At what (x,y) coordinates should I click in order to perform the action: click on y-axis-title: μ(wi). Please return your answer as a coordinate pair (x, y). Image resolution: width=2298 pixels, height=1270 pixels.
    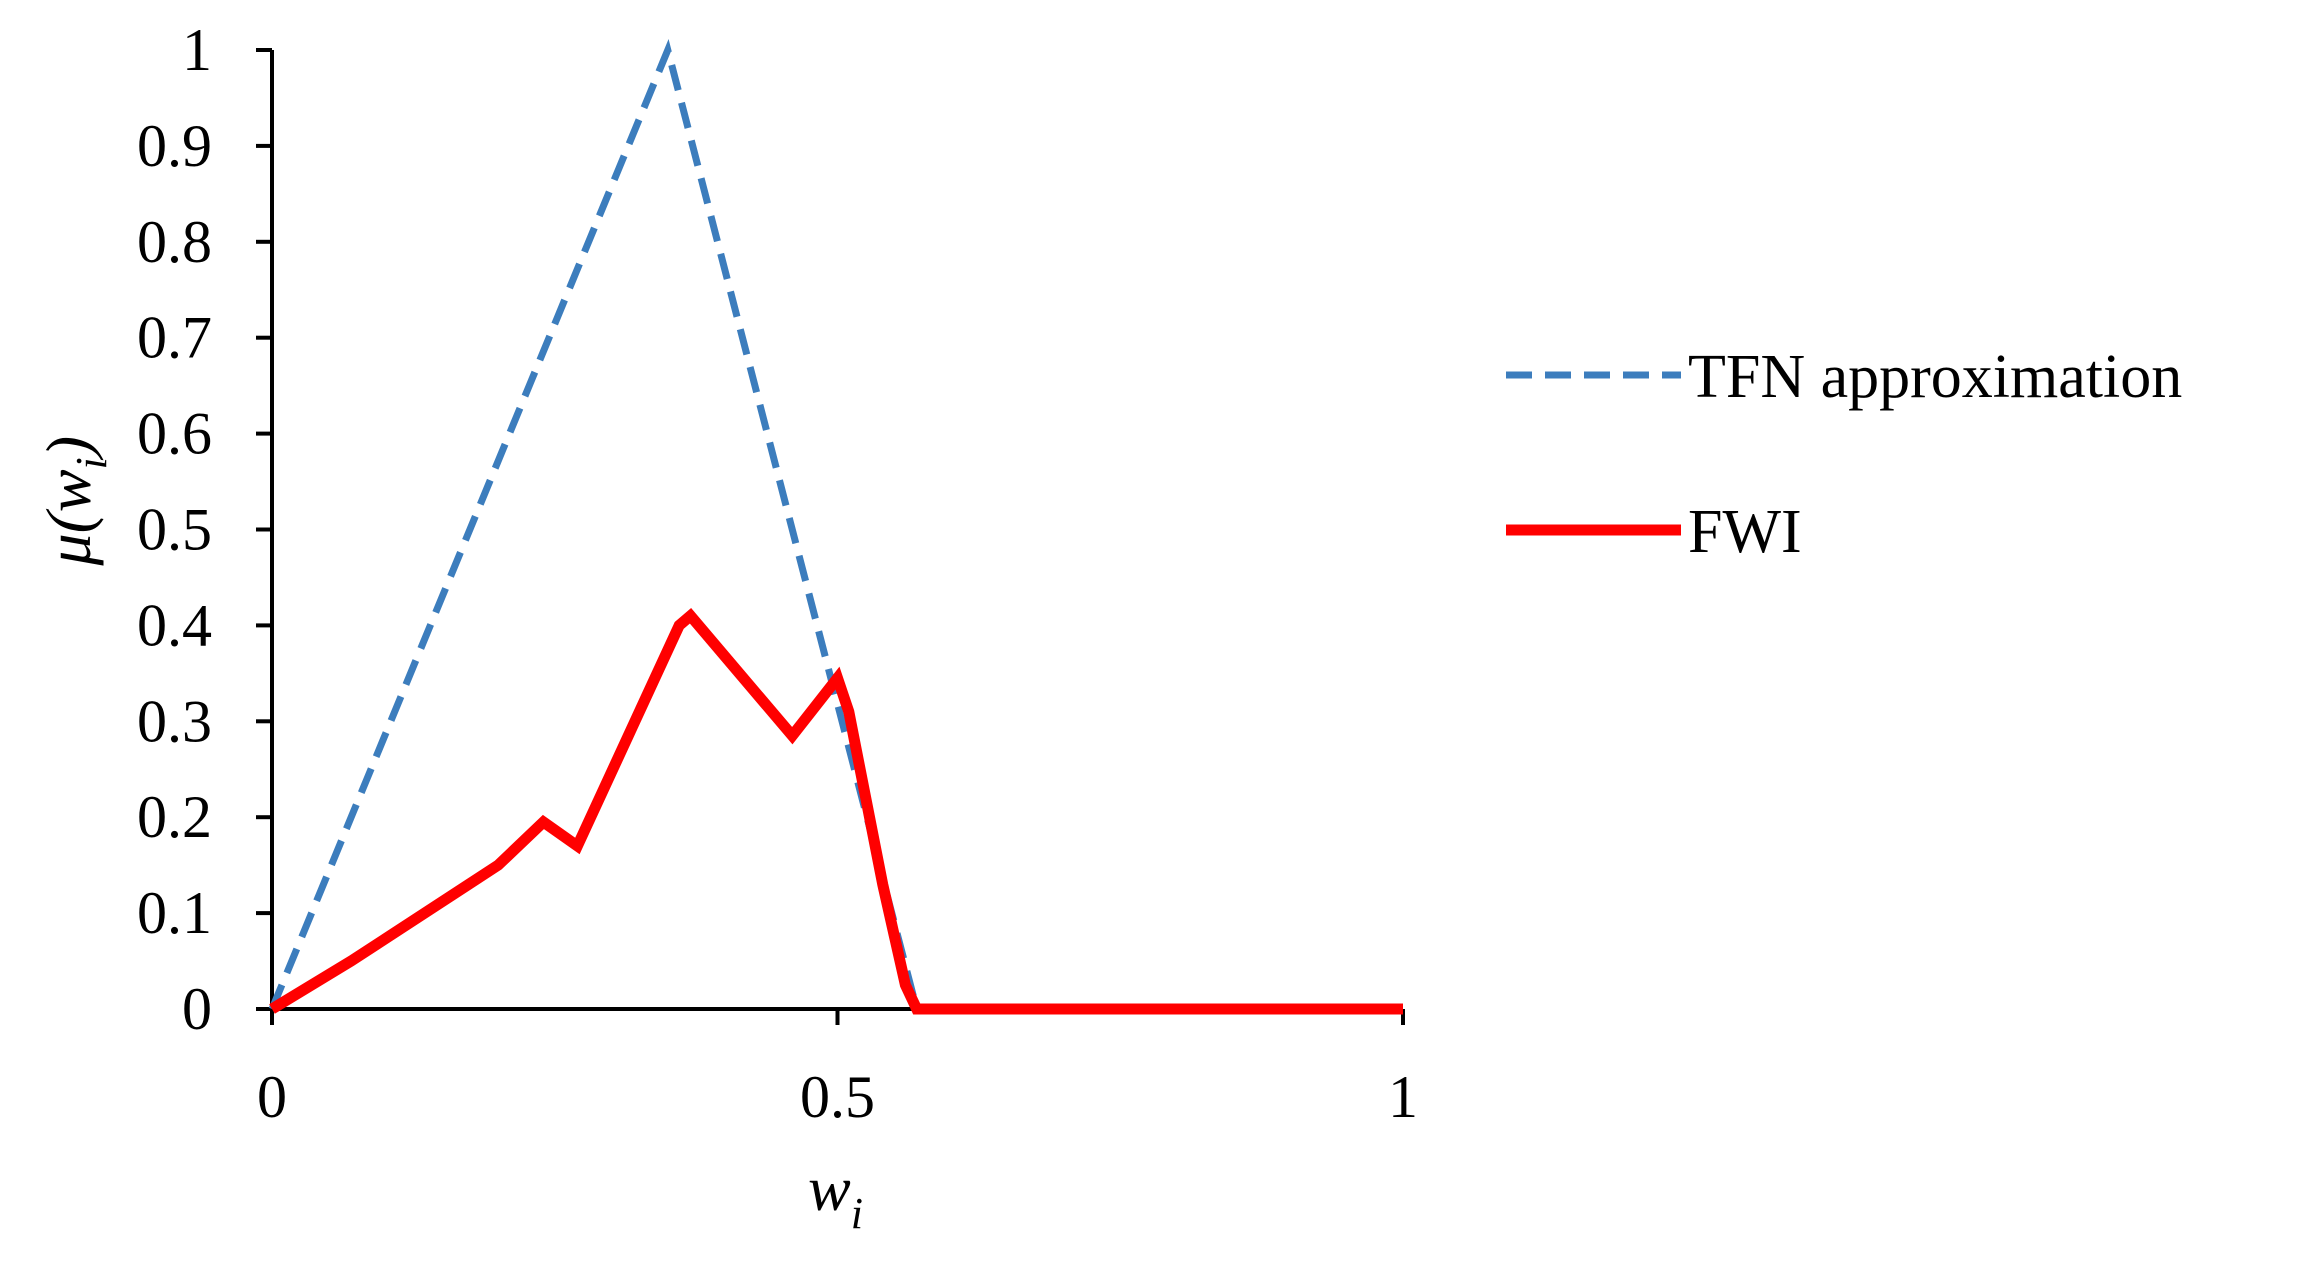
    Looking at the image, I should click on (74, 501).